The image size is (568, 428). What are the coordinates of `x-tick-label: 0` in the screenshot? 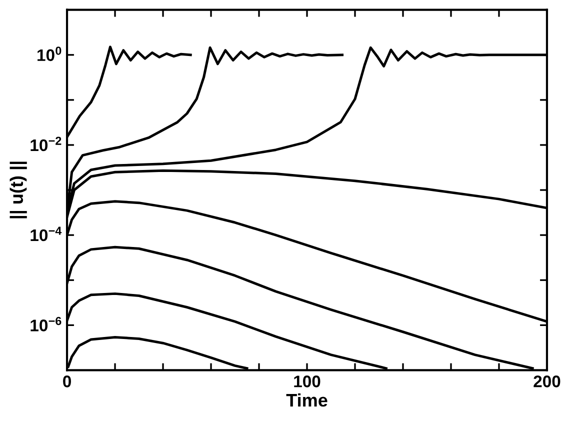 It's located at (67, 382).